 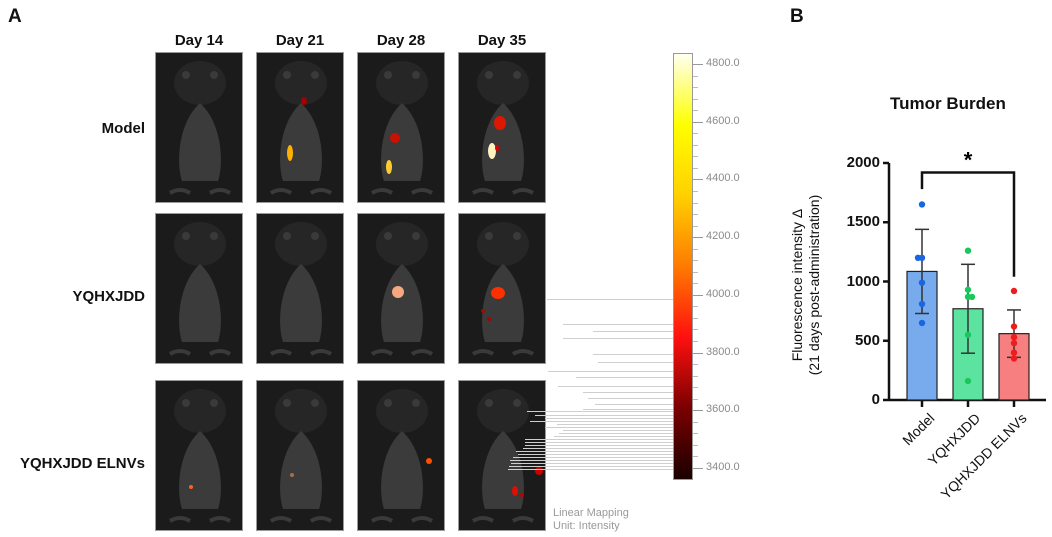 I want to click on bar-chart: *, so click(x=964, y=277).